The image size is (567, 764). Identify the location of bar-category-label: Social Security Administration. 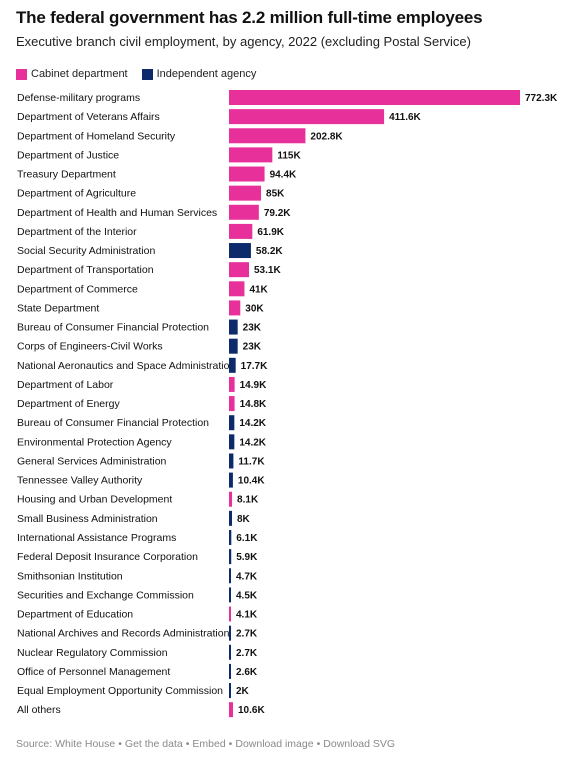
(86, 251).